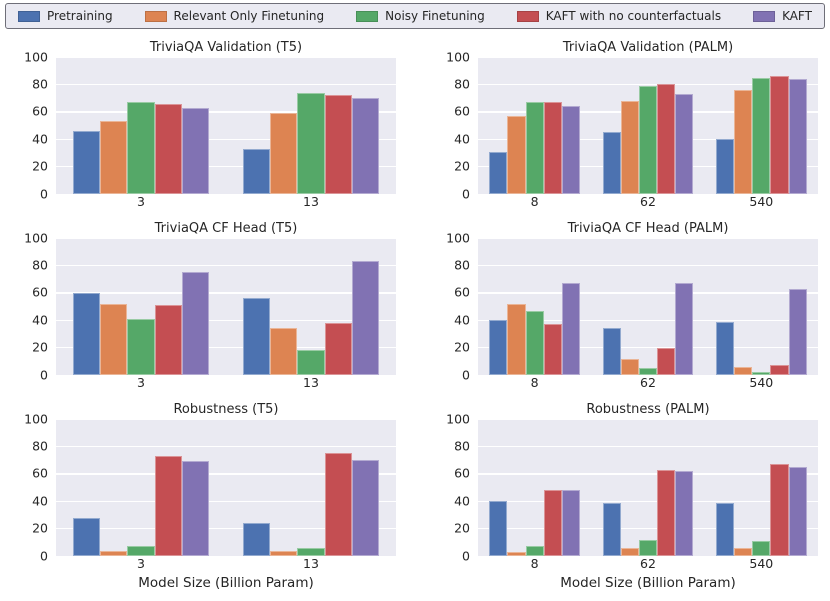  What do you see at coordinates (311, 201) in the screenshot?
I see `x-tick-label: 13` at bounding box center [311, 201].